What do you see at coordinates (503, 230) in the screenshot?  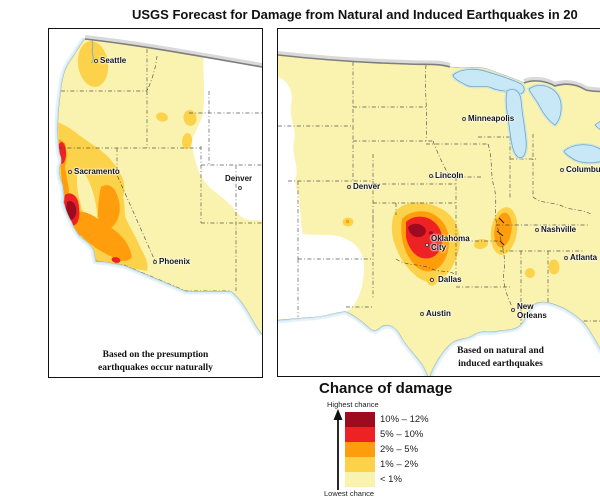 I see `hazard-newmadrid-orange` at bounding box center [503, 230].